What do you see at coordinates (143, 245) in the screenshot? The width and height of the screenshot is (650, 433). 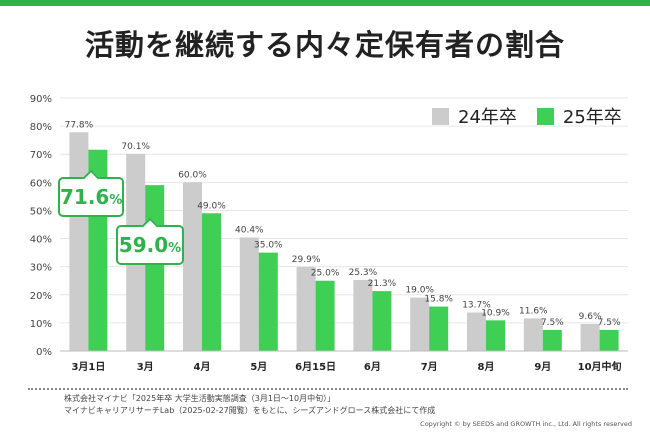 I see `callout-value: 59.0` at bounding box center [143, 245].